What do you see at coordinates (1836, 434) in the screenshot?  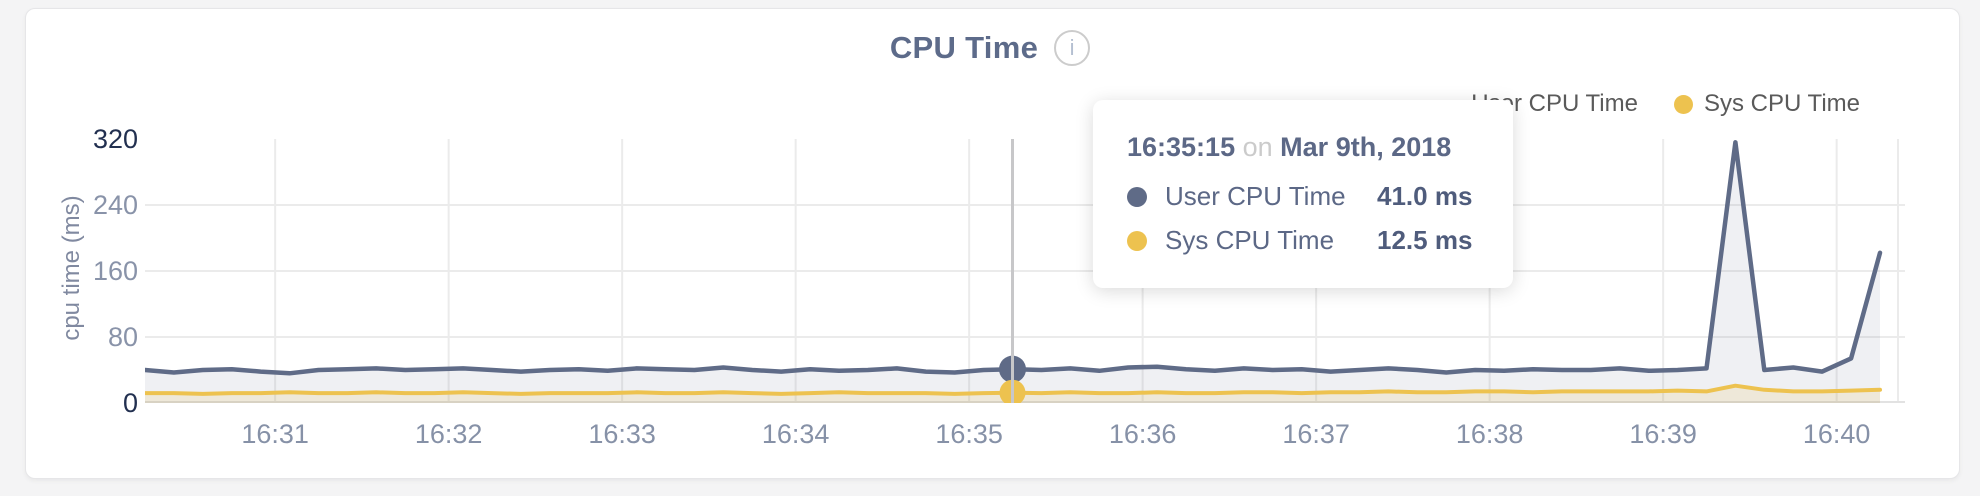 I see `x-tick-label: 16:40` at bounding box center [1836, 434].